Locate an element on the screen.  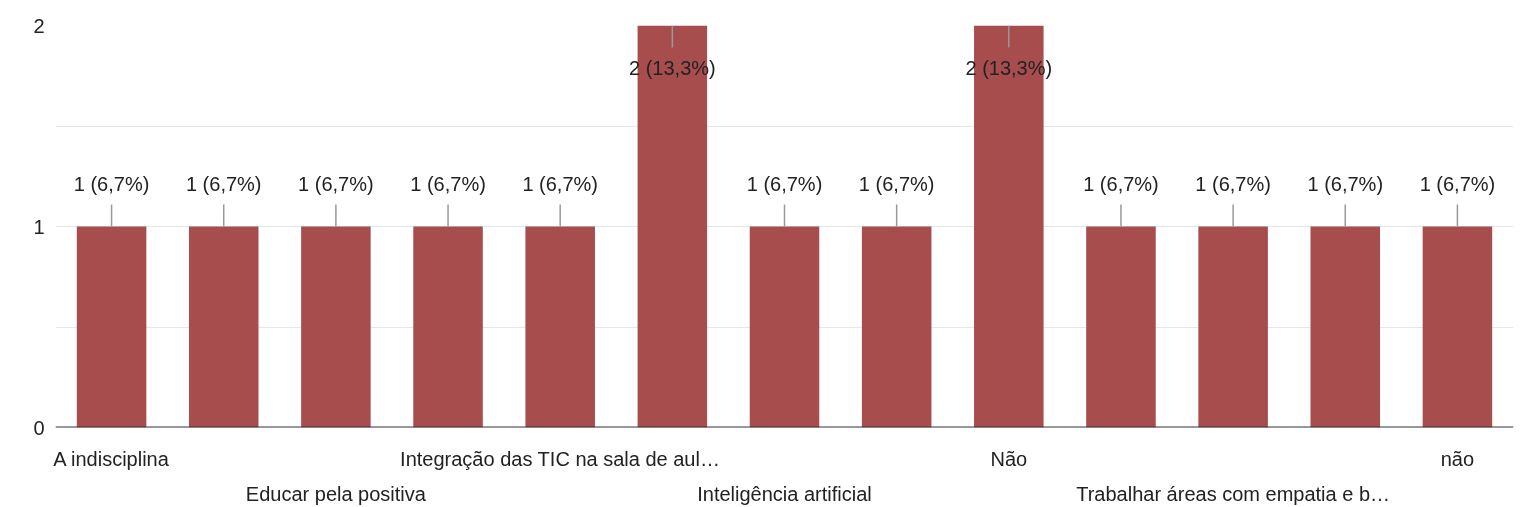
x-tick-label: não is located at coordinates (1457, 458).